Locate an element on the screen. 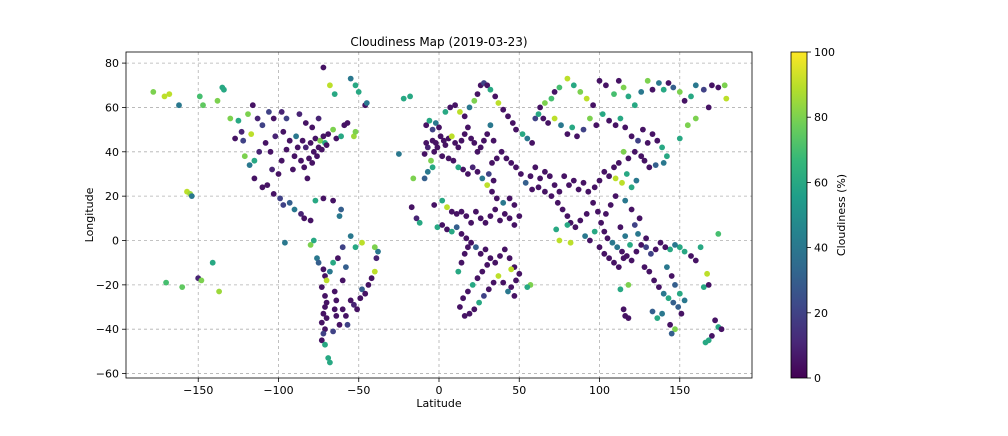 The height and width of the screenshot is (436, 1008). y-tick-label: −40 is located at coordinates (107, 329).